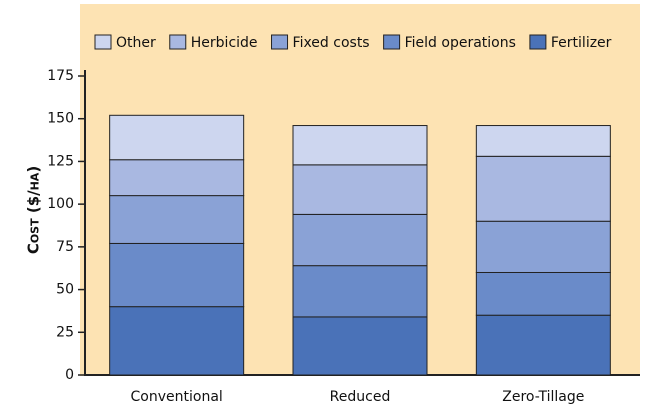  I want to click on legend-label: Fertilizer, so click(581, 43).